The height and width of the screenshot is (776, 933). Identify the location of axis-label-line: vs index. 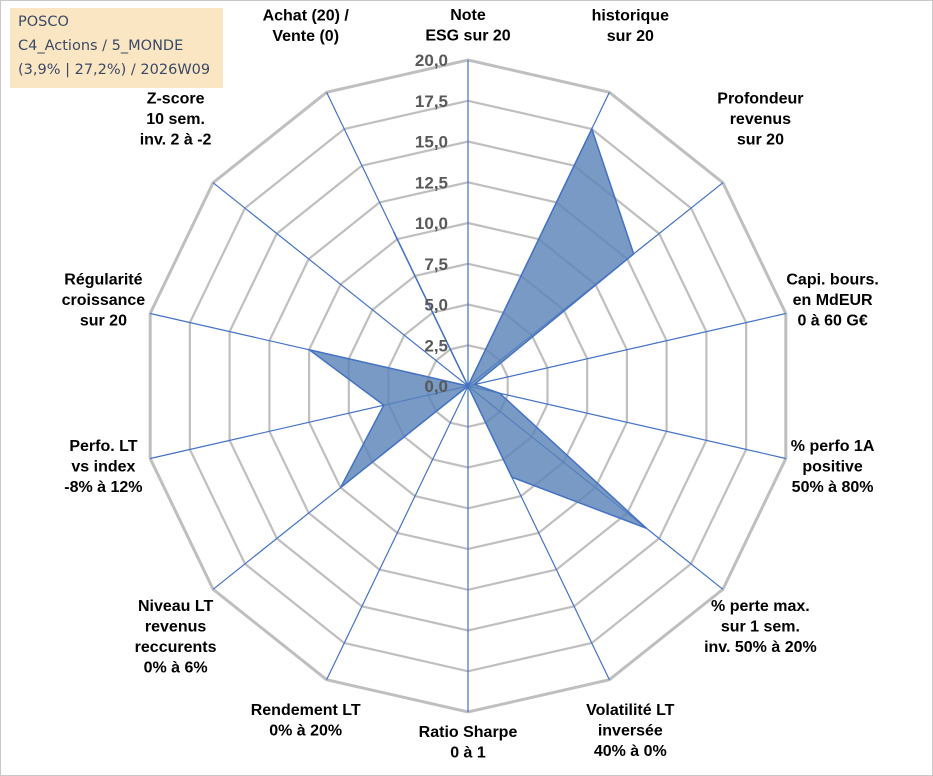
(103, 466).